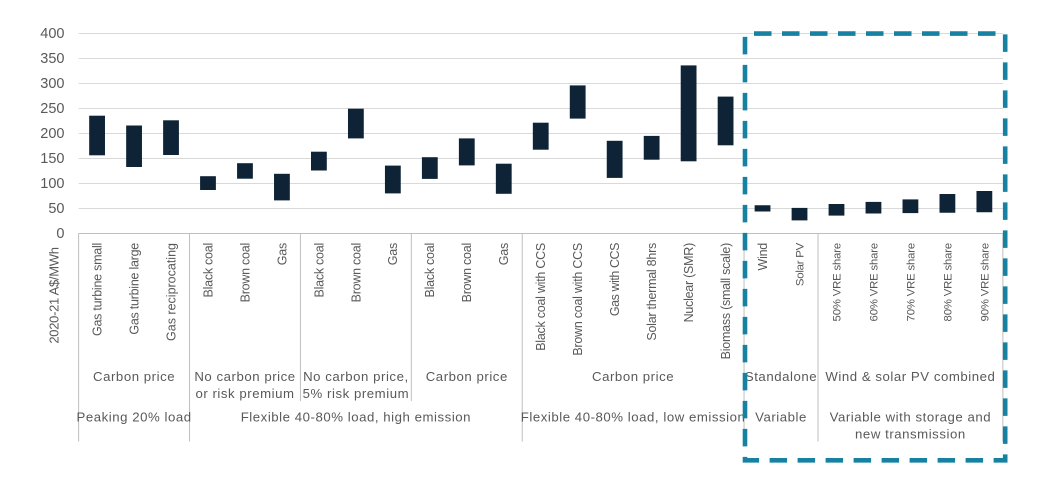 The height and width of the screenshot is (482, 1040). What do you see at coordinates (356, 376) in the screenshot?
I see `svg-text: No carbon price,` at bounding box center [356, 376].